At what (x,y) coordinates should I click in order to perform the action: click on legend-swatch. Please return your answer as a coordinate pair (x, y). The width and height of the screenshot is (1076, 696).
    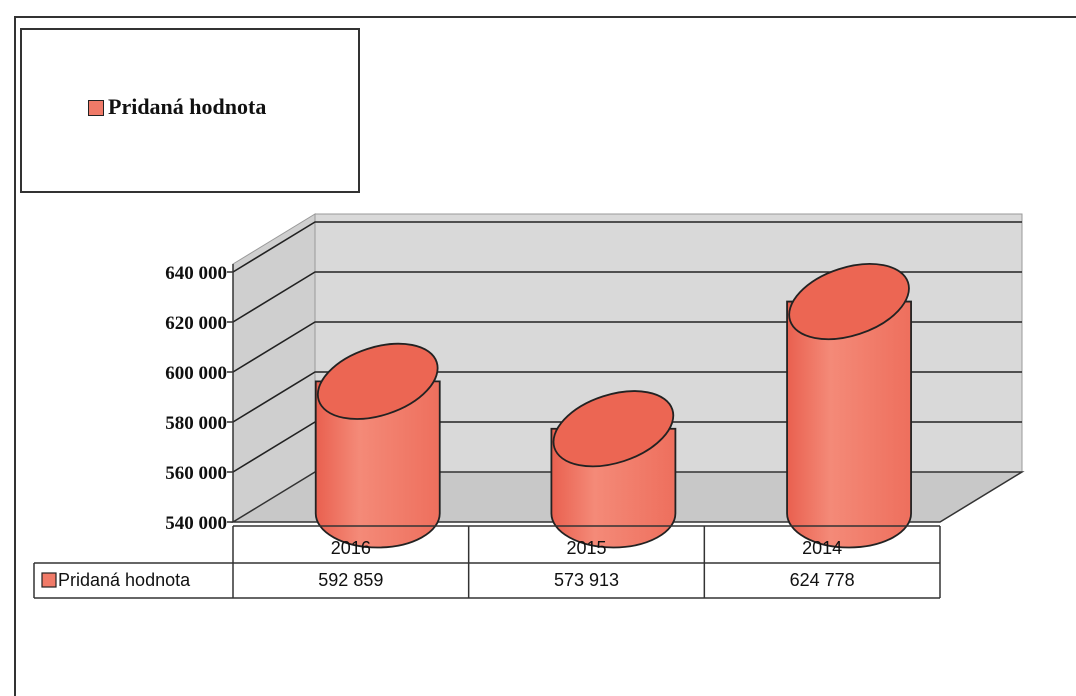
    Looking at the image, I should click on (96, 108).